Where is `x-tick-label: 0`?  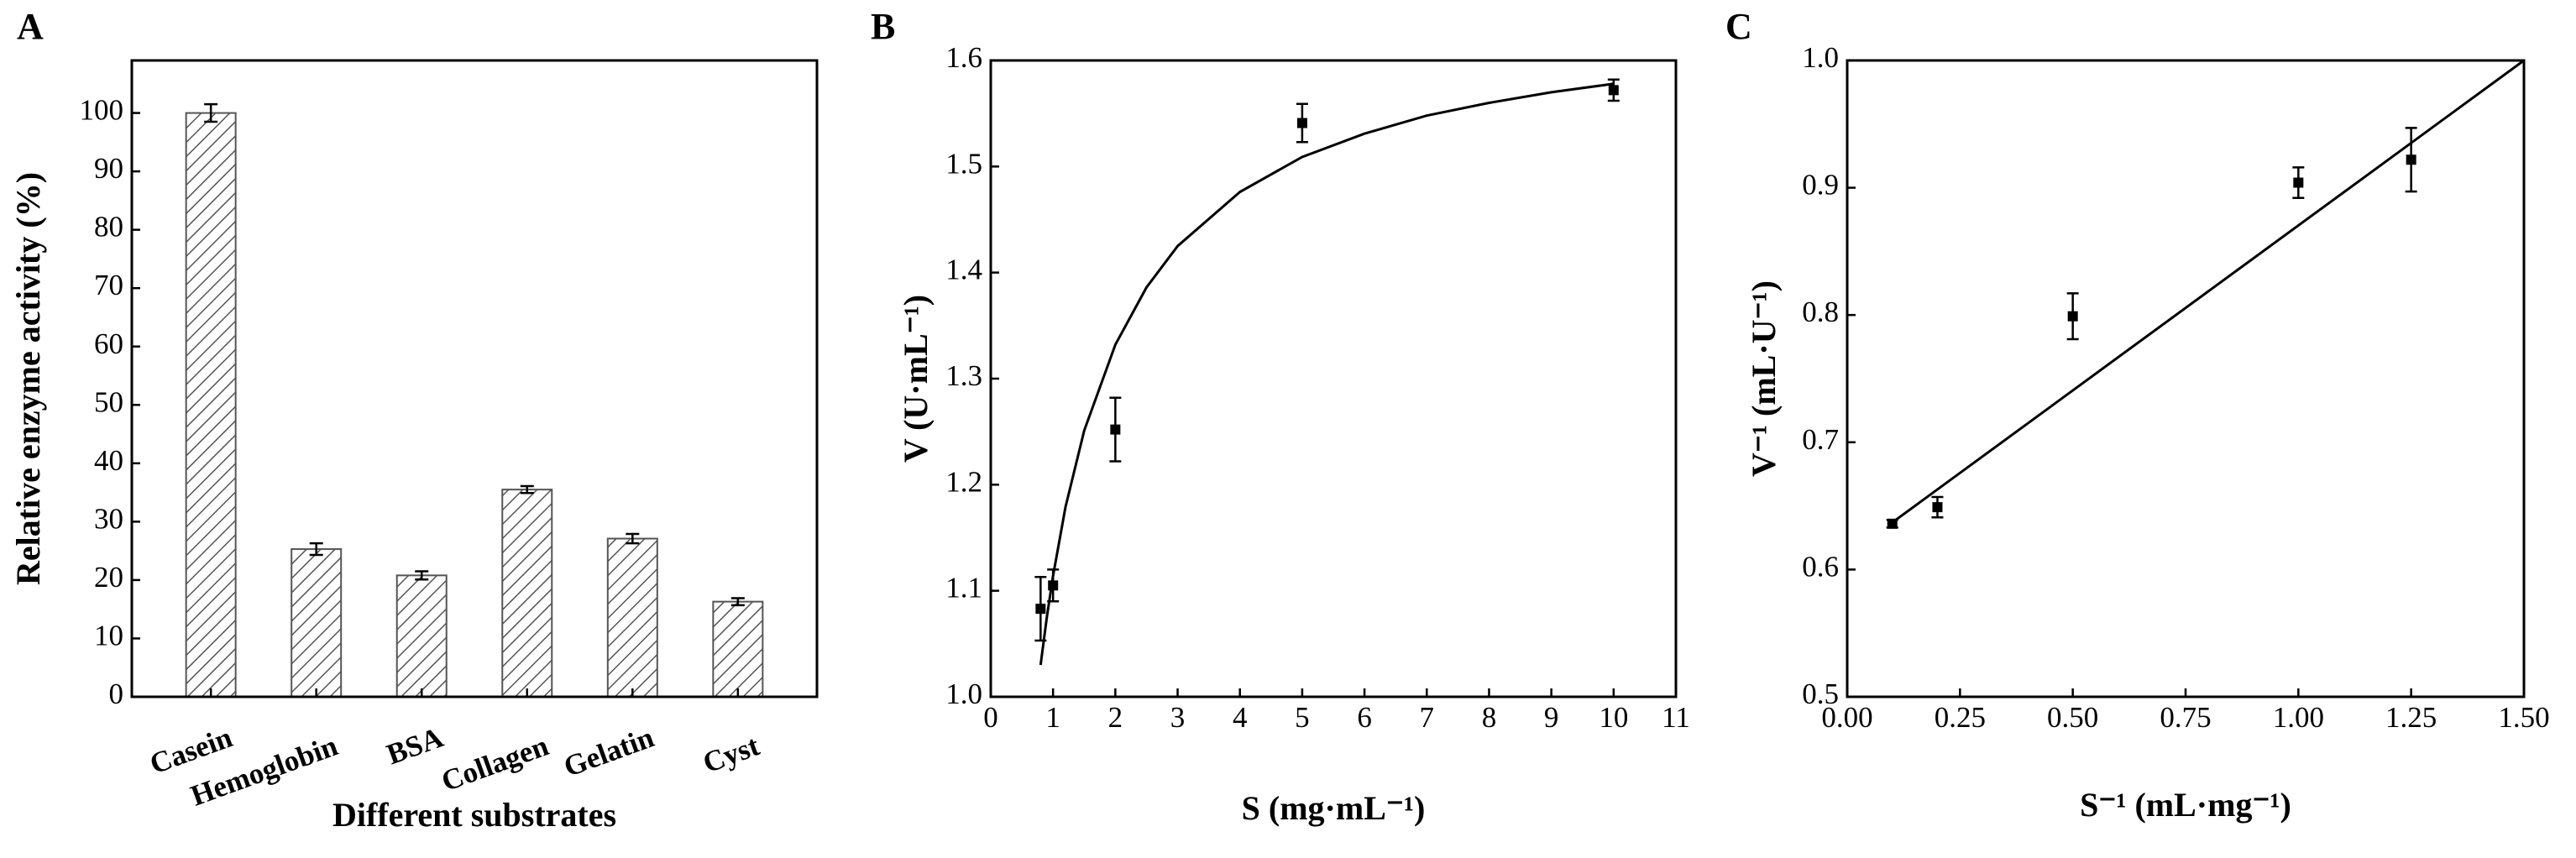
x-tick-label: 0 is located at coordinates (991, 717).